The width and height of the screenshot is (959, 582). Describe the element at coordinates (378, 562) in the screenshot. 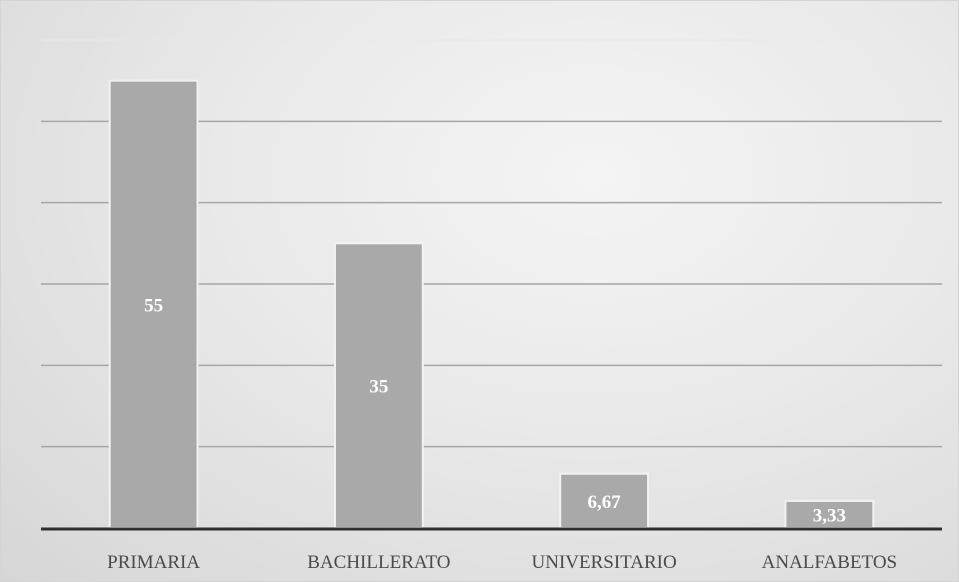

I see `category-label: BACHILLERATO` at that location.